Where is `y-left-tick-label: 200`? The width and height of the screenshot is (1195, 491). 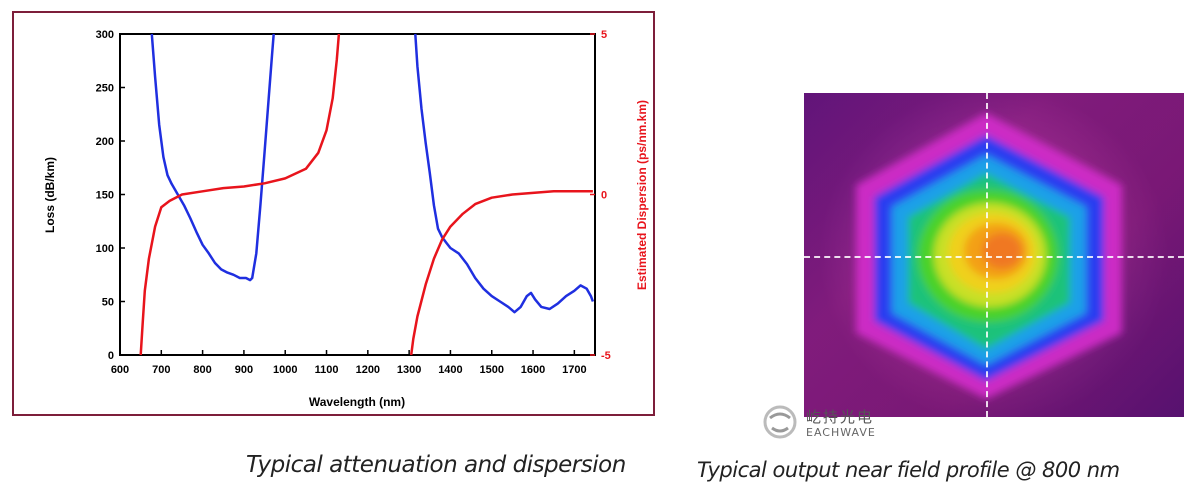
y-left-tick-label: 200 is located at coordinates (105, 142).